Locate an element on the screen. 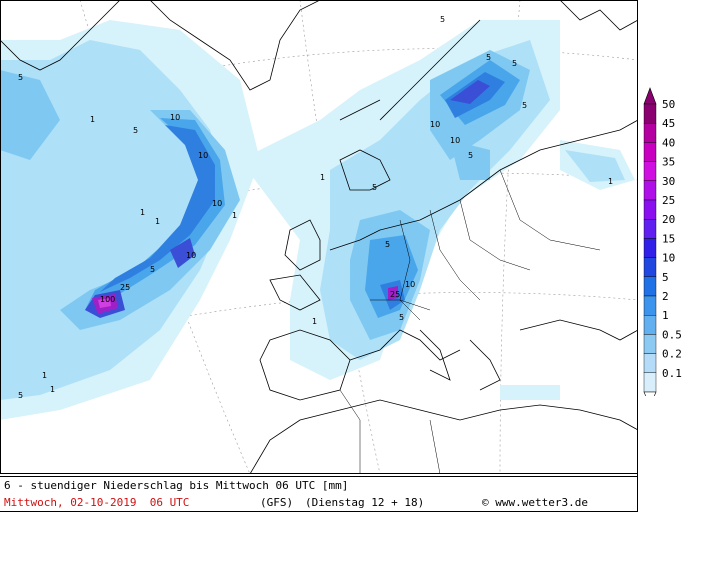 The height and width of the screenshot is (584, 704). legend-label: 25 is located at coordinates (668, 200).